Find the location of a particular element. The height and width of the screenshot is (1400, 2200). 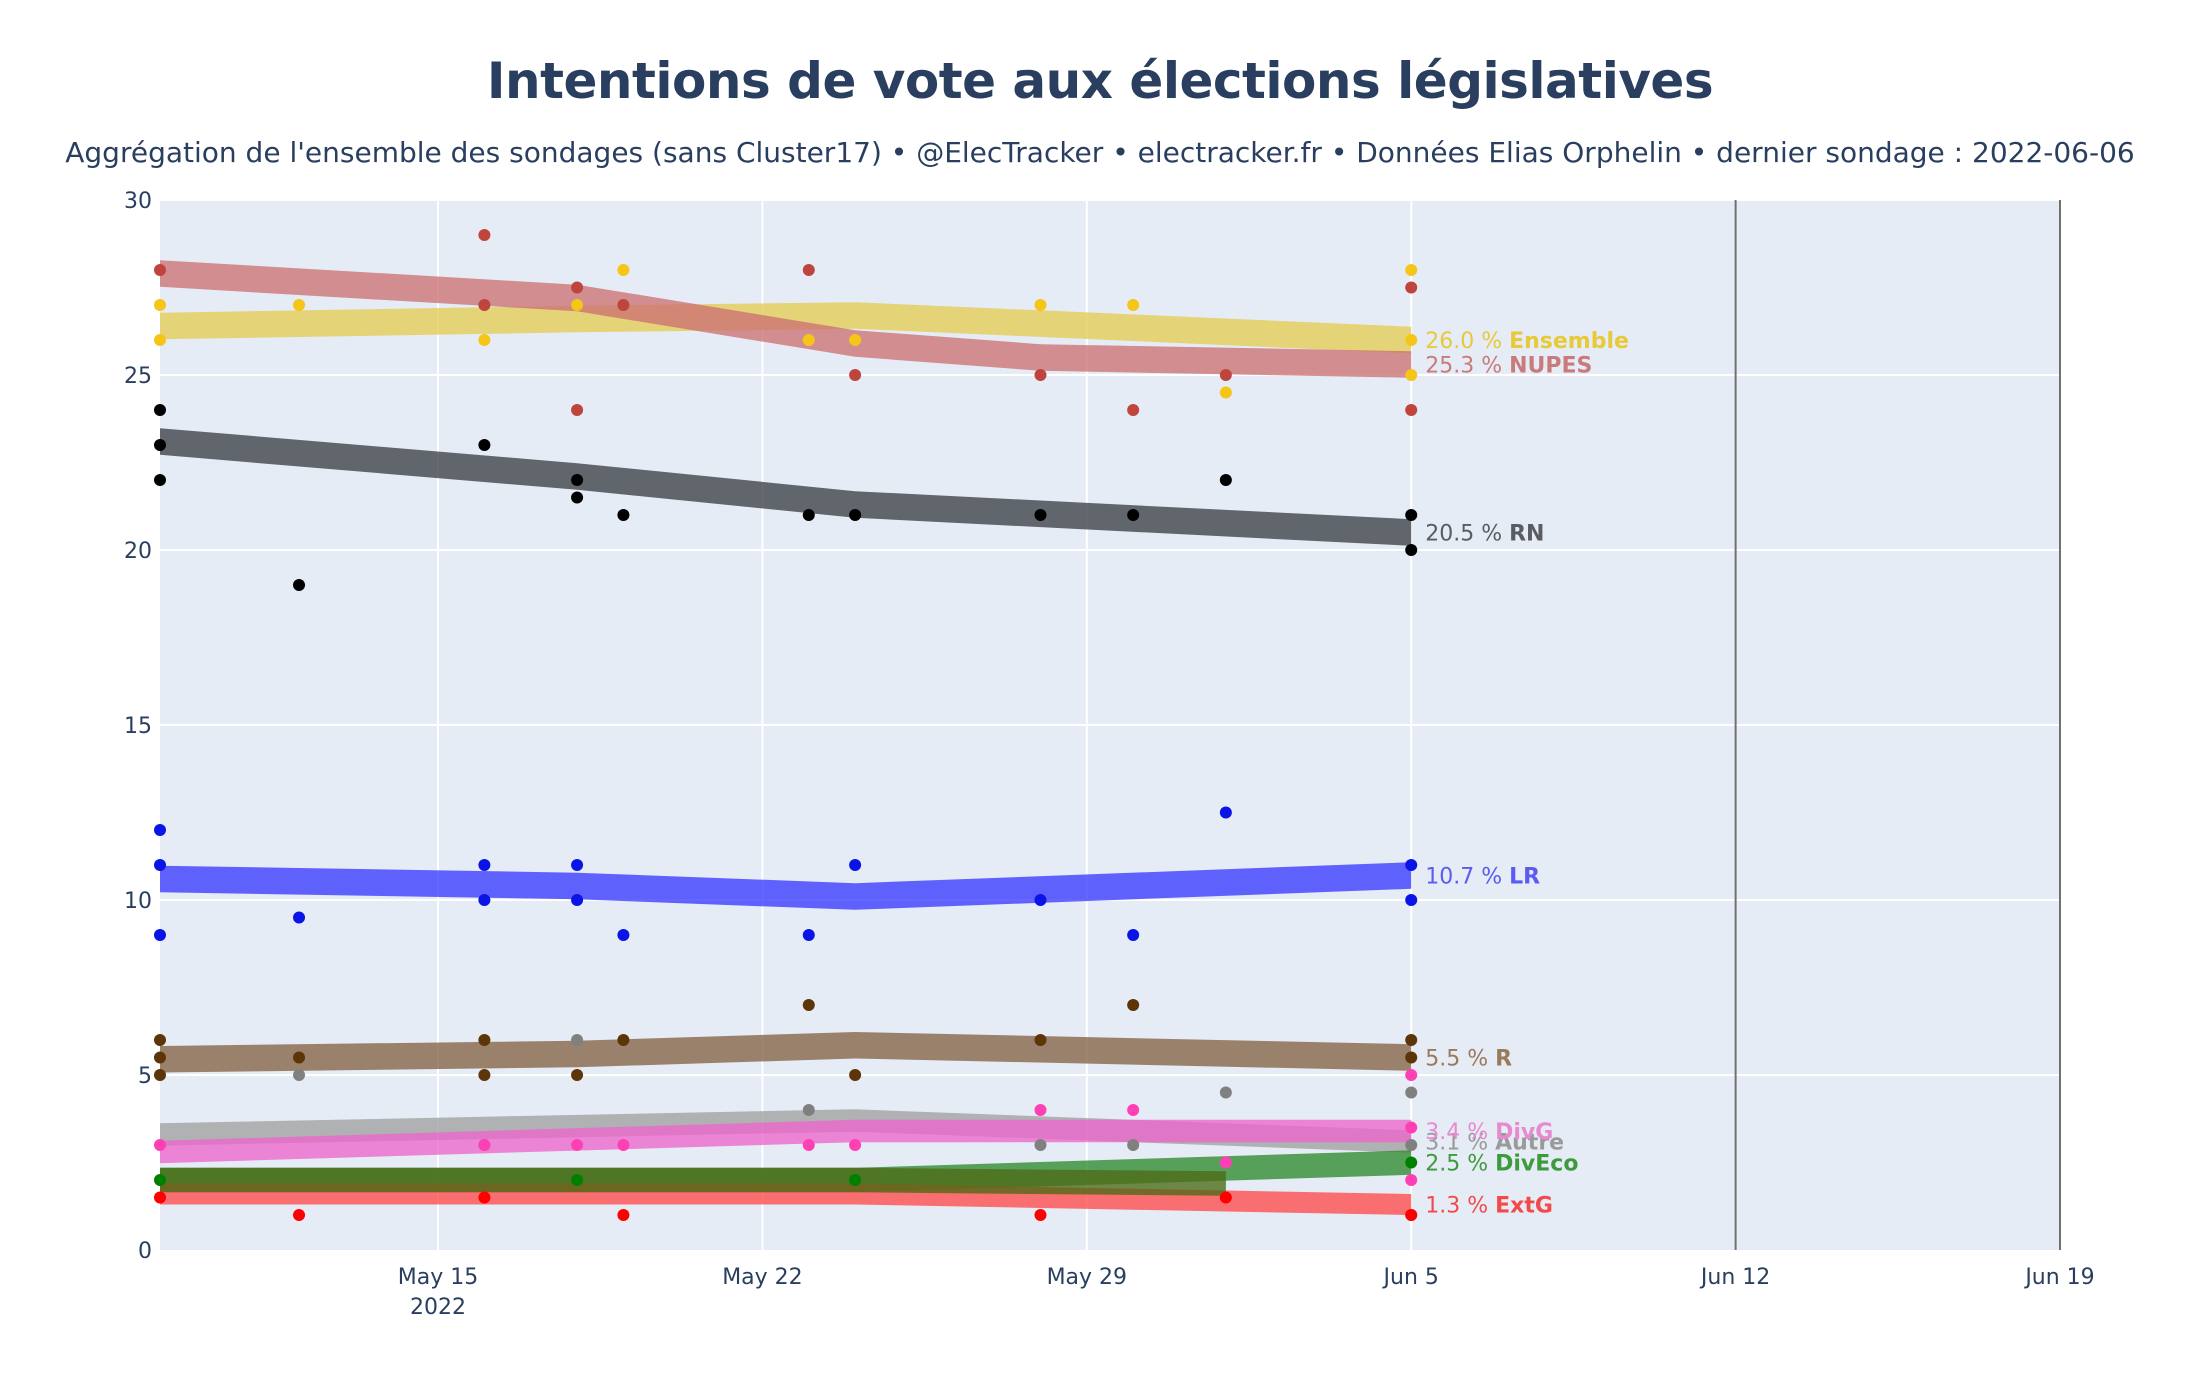

end-label-diveco: 2.5 % DivEco is located at coordinates (1501, 1164).